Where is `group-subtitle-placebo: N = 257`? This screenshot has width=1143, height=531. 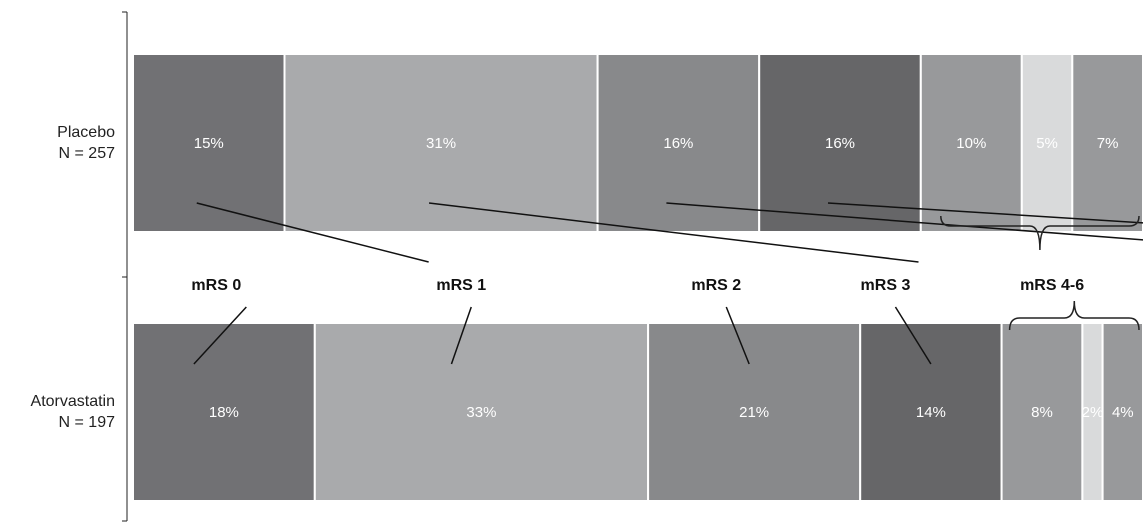 group-subtitle-placebo: N = 257 is located at coordinates (87, 153).